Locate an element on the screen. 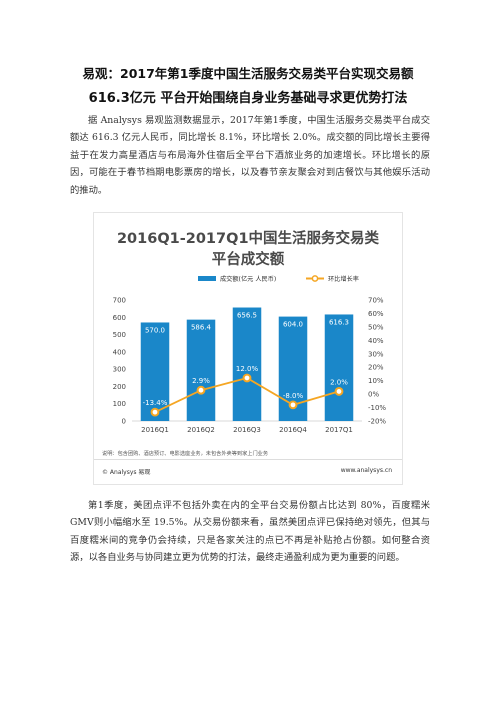 The height and width of the screenshot is (702, 496). bar-value-label: 570.0 is located at coordinates (155, 330).